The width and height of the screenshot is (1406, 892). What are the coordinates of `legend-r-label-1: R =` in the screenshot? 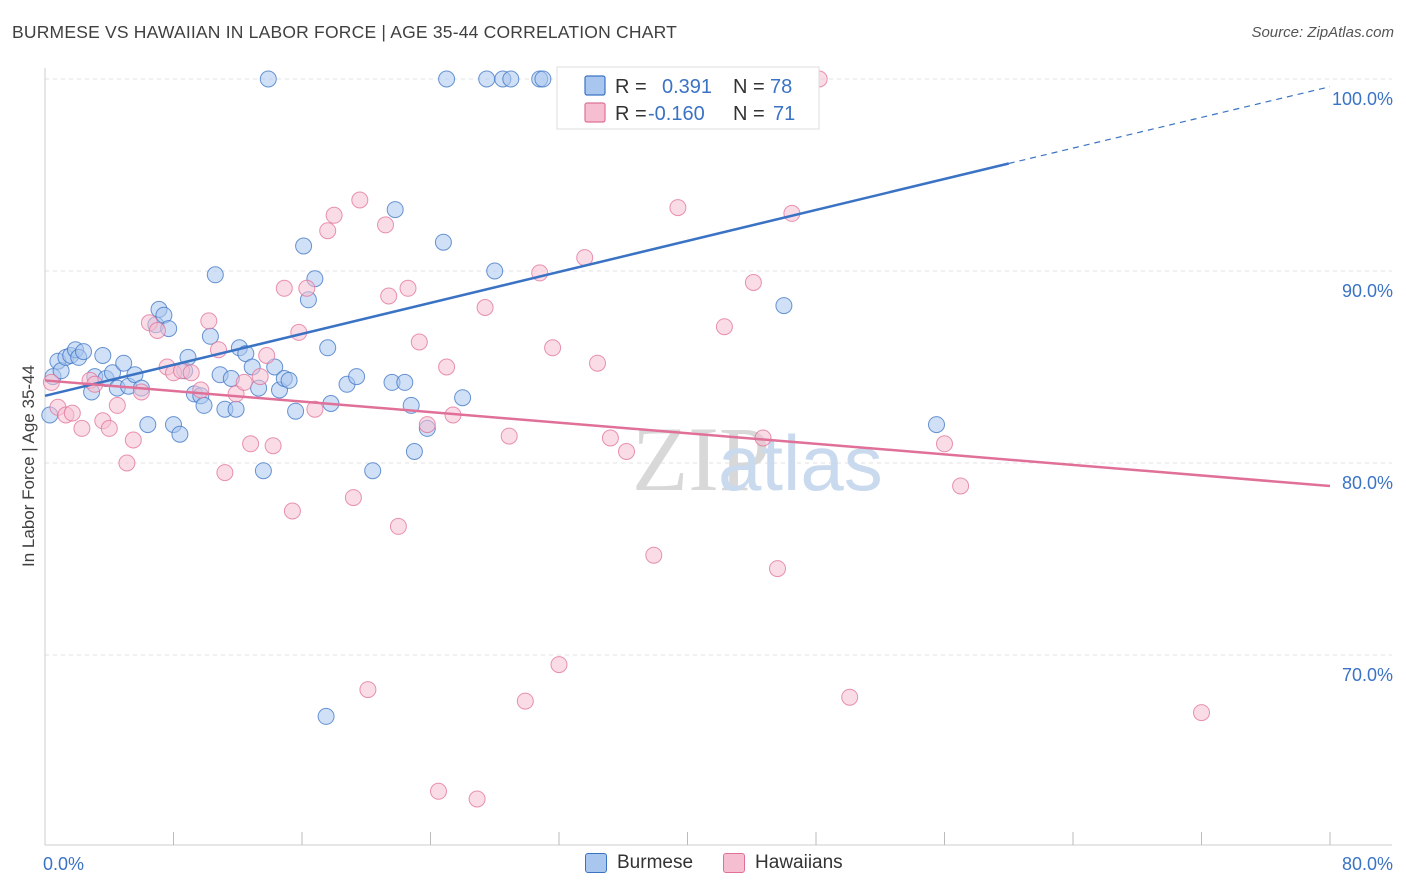 It's located at (631, 87).